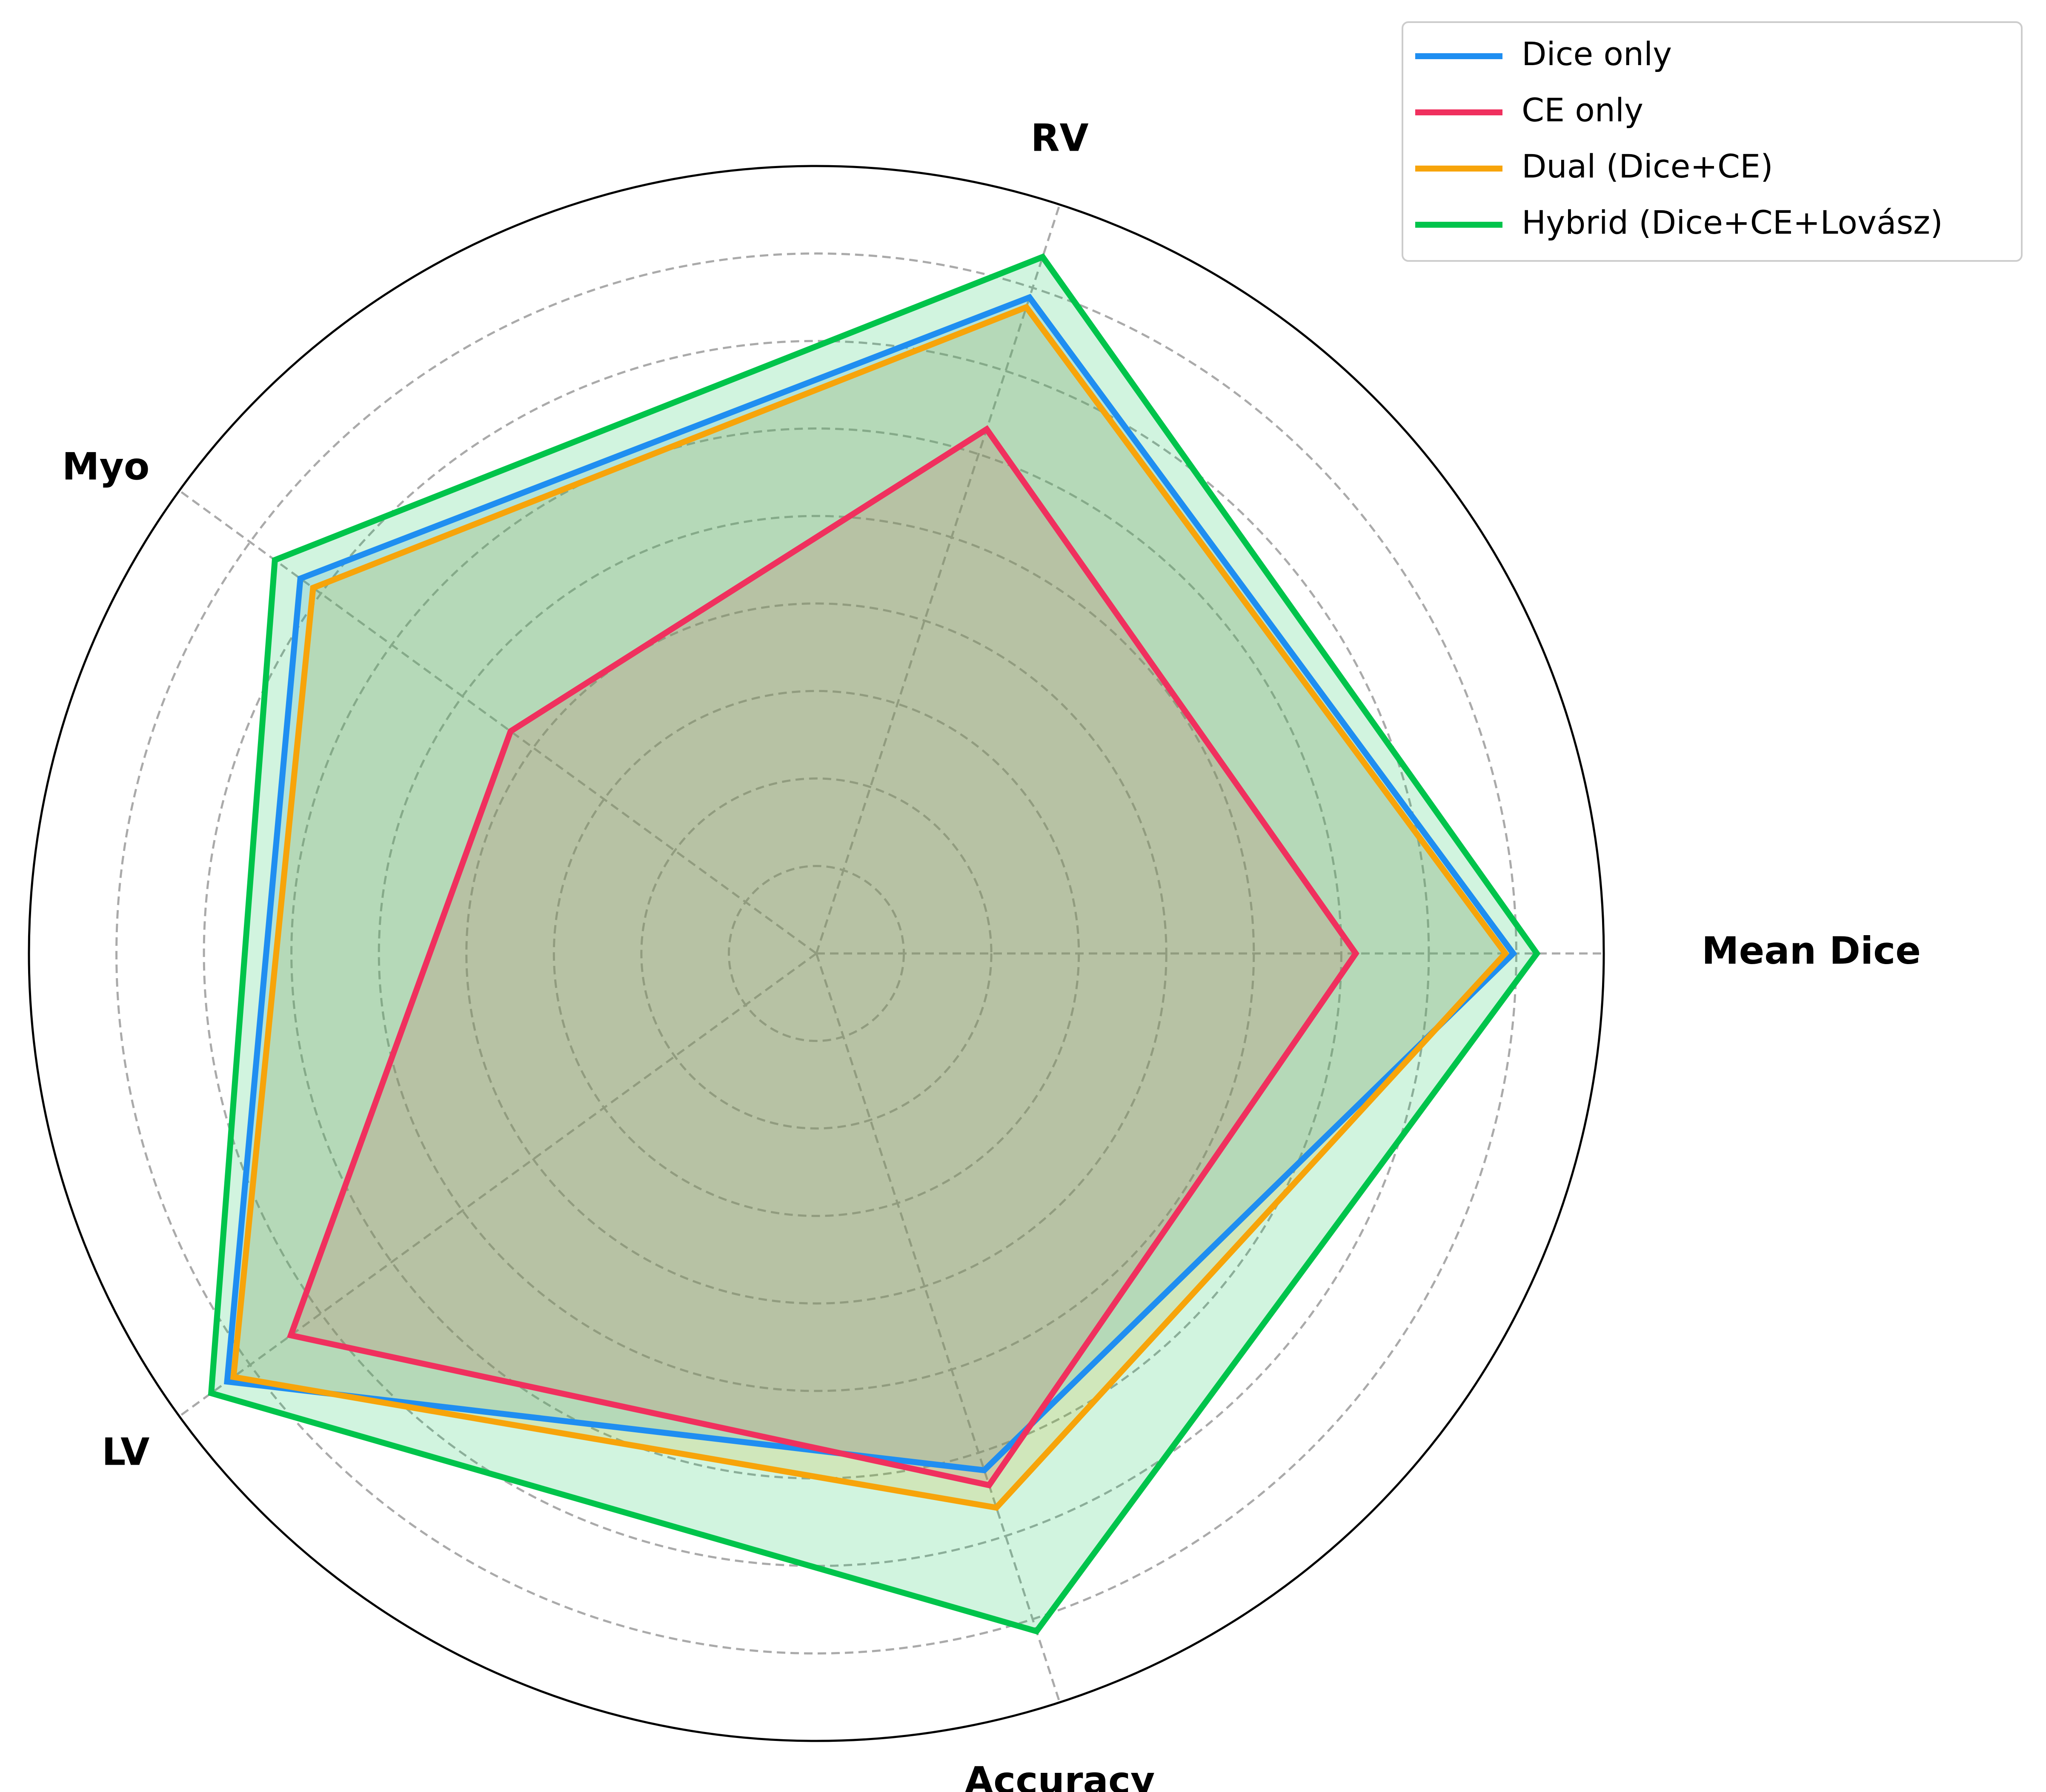 The height and width of the screenshot is (1792, 2046). Describe the element at coordinates (1733, 222) in the screenshot. I see `legend-label: Hybrid (Dice+CE+Lovász)` at that location.